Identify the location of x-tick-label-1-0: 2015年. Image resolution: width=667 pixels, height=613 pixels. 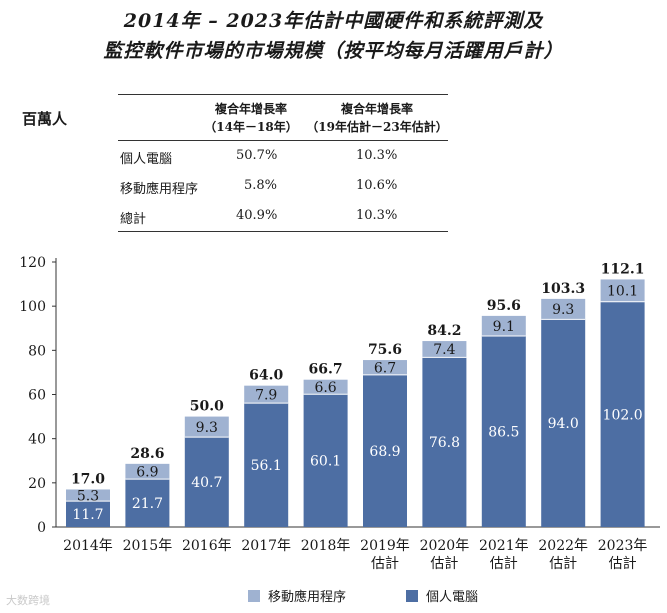
(148, 546).